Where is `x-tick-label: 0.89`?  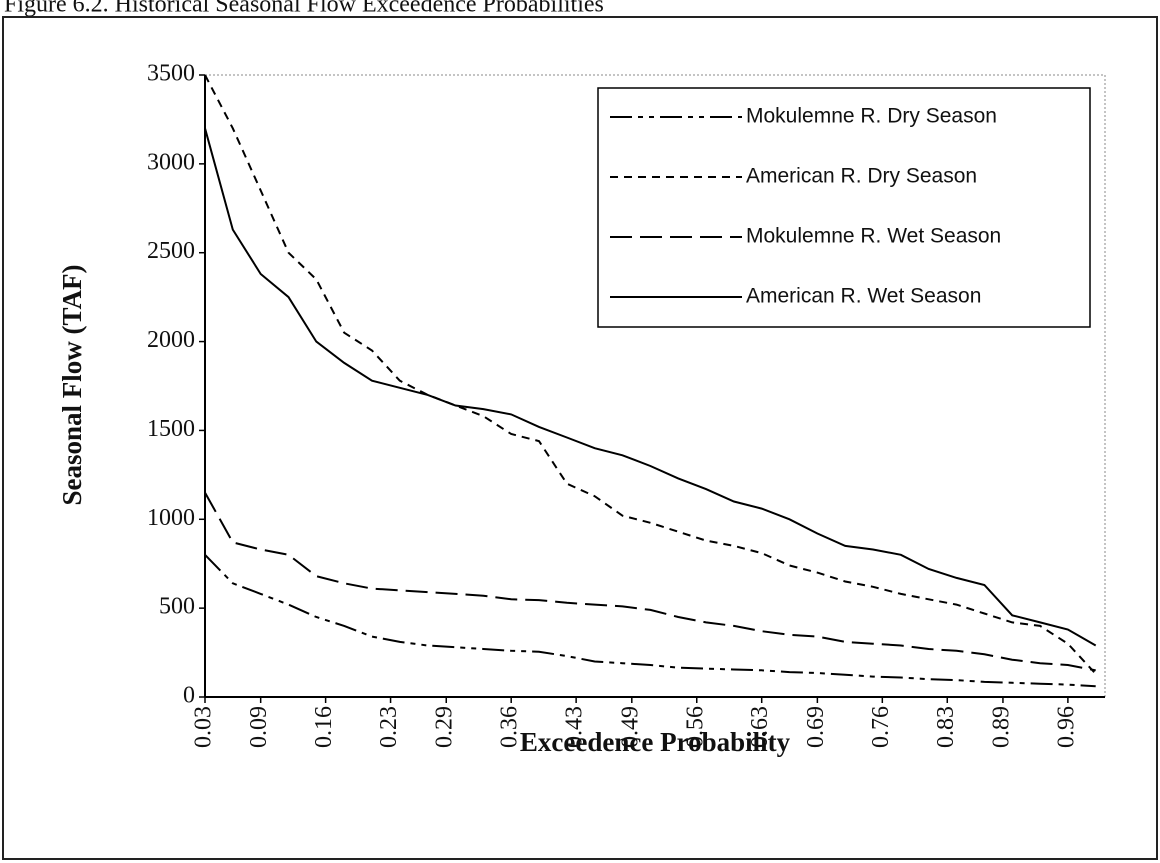 x-tick-label: 0.89 is located at coordinates (1001, 727).